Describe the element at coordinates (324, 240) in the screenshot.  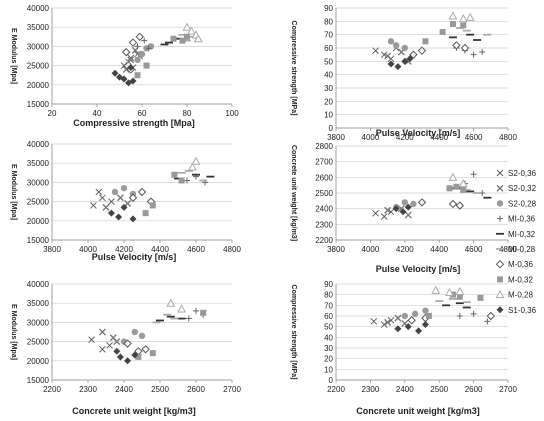
I see `y-tick-label: 2200` at that location.